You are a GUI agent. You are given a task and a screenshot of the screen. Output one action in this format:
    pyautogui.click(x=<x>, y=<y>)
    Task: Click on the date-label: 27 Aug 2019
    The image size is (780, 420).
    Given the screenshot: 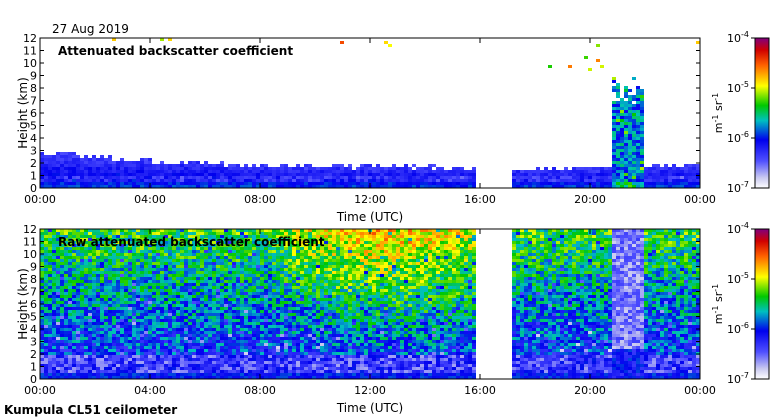 What is the action you would take?
    pyautogui.click(x=90, y=29)
    